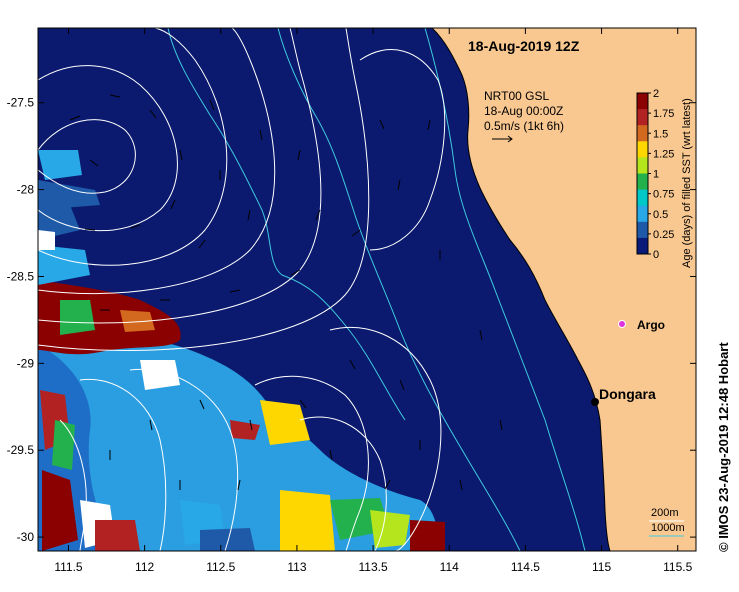  What do you see at coordinates (144, 567) in the screenshot?
I see `x-tick-label: 112` at bounding box center [144, 567].